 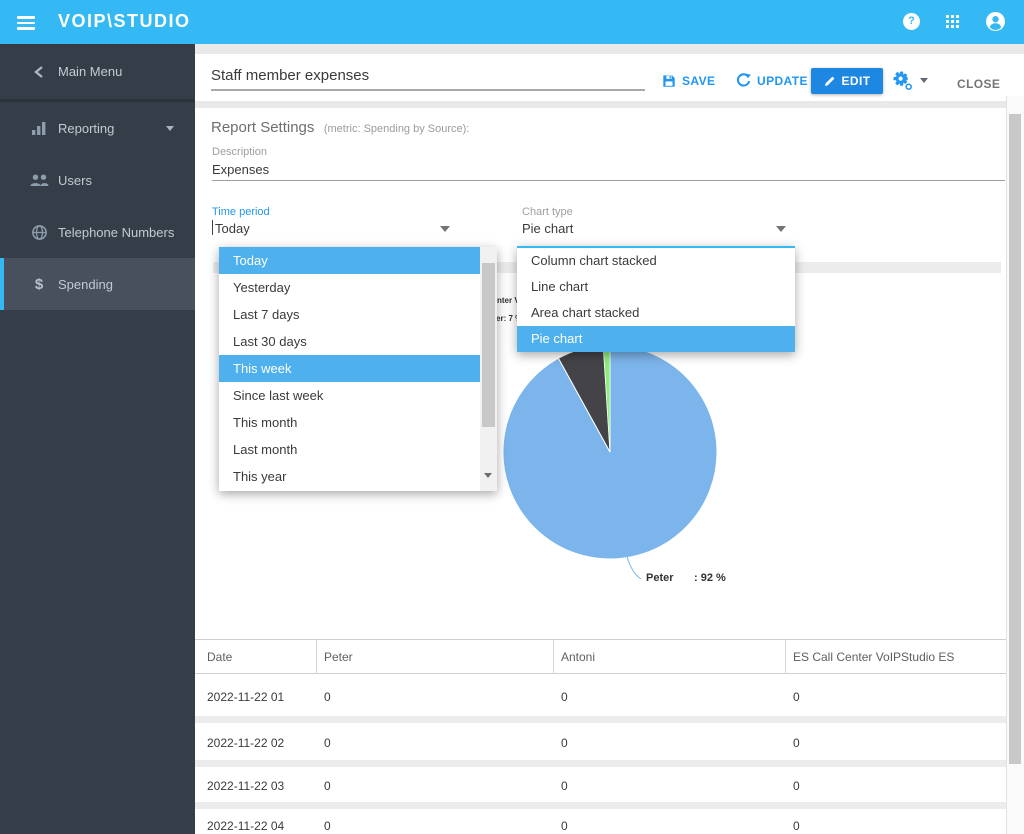 What do you see at coordinates (600, 639) in the screenshot?
I see `table-top-border` at bounding box center [600, 639].